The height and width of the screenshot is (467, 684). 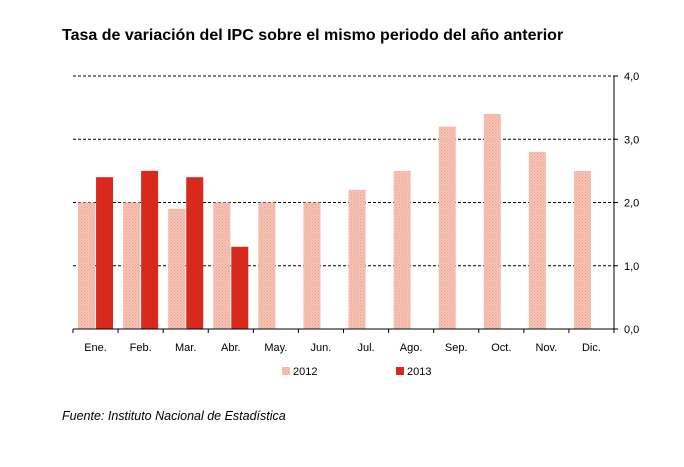 What do you see at coordinates (240, 287) in the screenshot?
I see `bar-2013-abr` at bounding box center [240, 287].